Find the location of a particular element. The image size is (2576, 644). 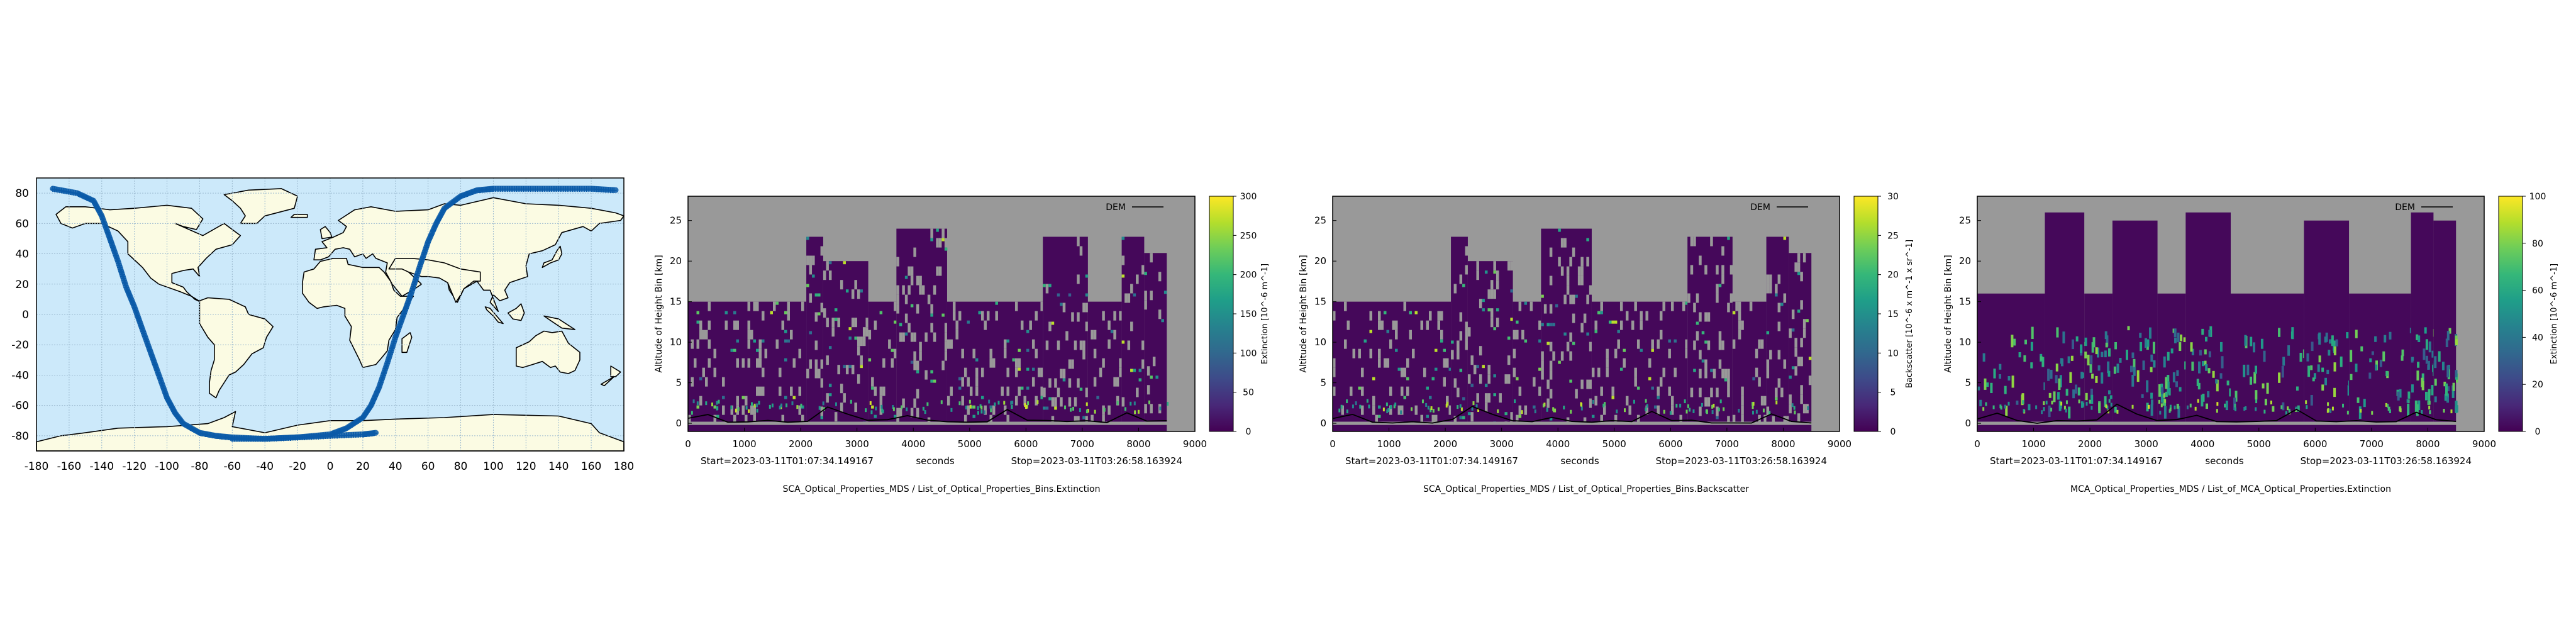

lon-tick-label: 40 is located at coordinates (395, 466).